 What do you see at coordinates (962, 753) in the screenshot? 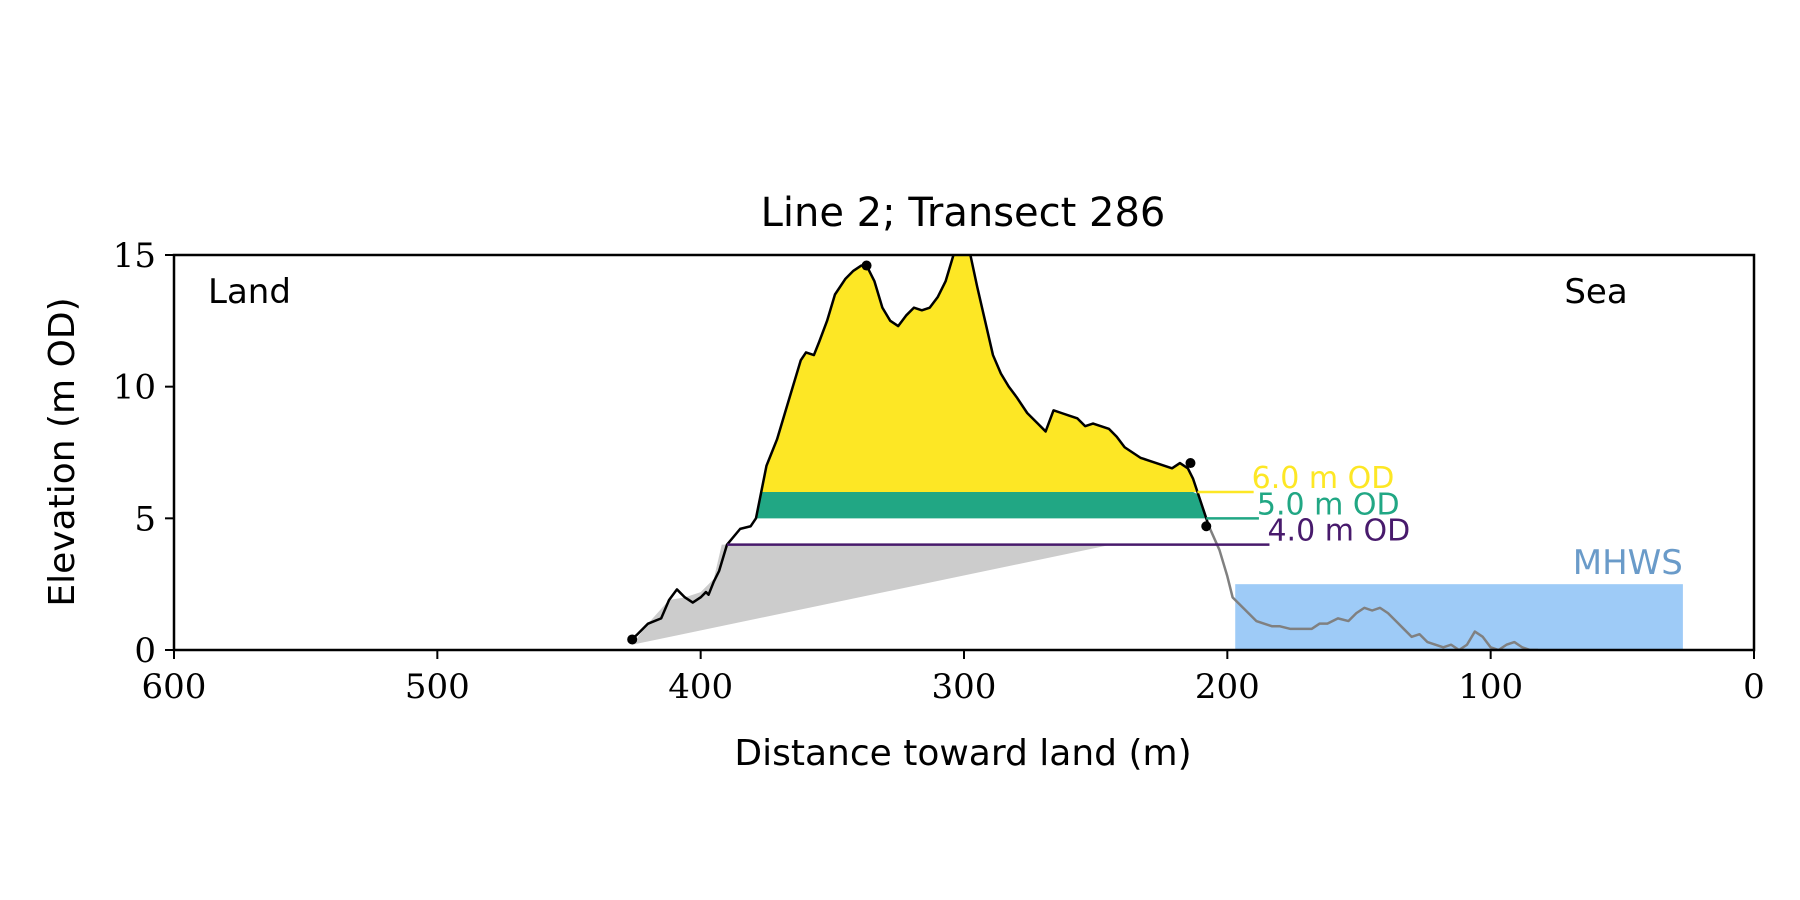
I see `x-axis-label: Distance toward land (m)` at bounding box center [962, 753].